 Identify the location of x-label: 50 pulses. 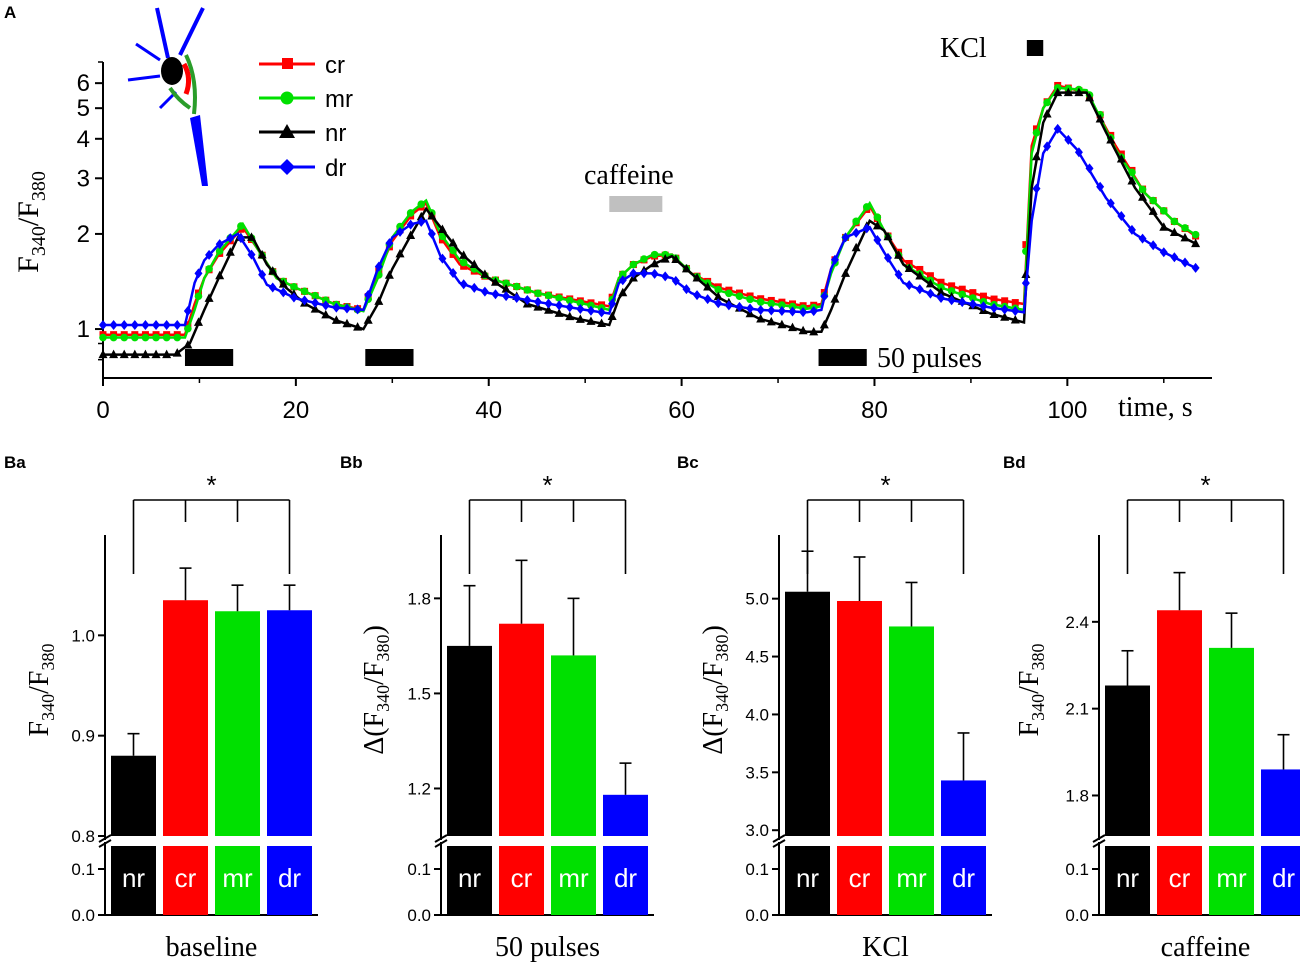
(547, 947).